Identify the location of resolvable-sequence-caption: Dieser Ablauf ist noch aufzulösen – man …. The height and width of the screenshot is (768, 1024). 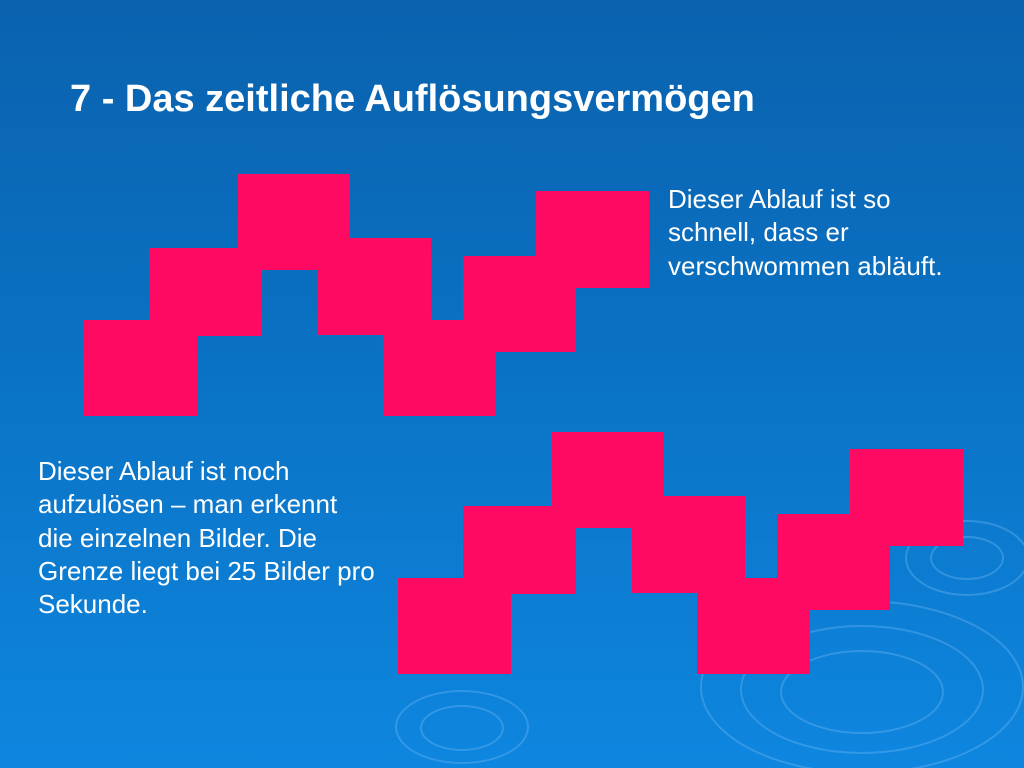
(206, 538).